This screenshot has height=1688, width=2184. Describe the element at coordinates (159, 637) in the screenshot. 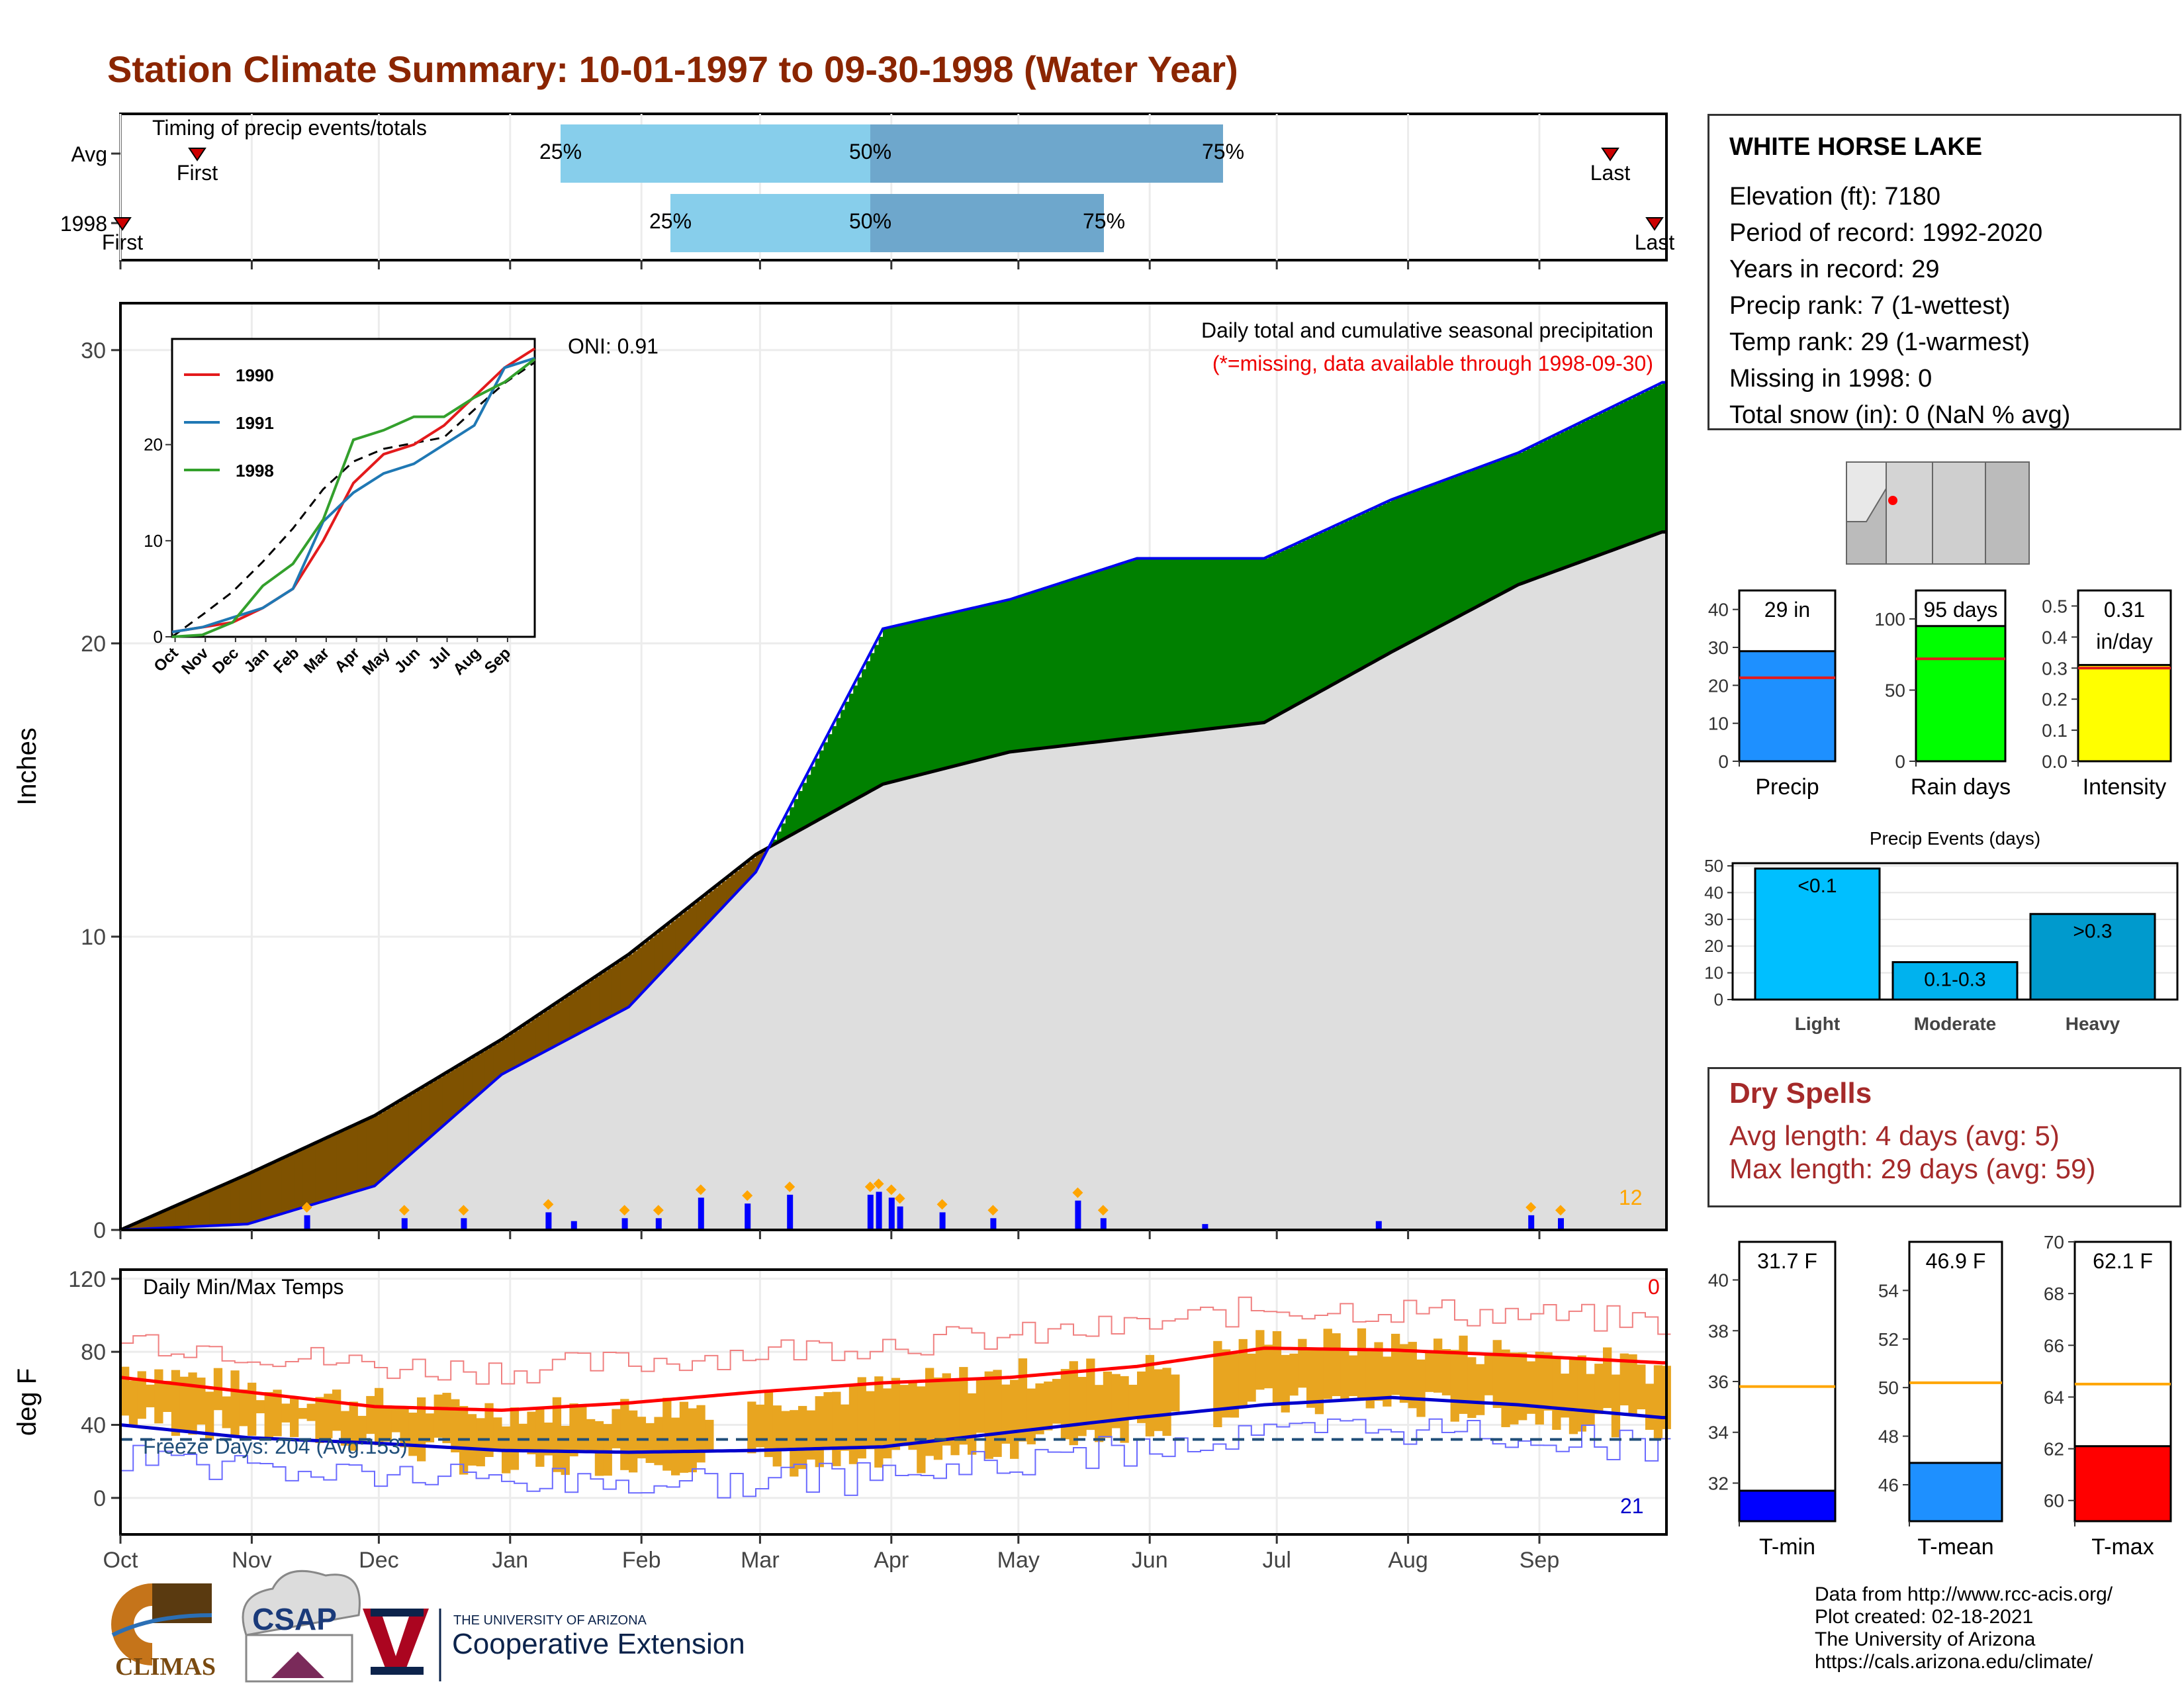

I see `inset-ytick-label: 0` at that location.